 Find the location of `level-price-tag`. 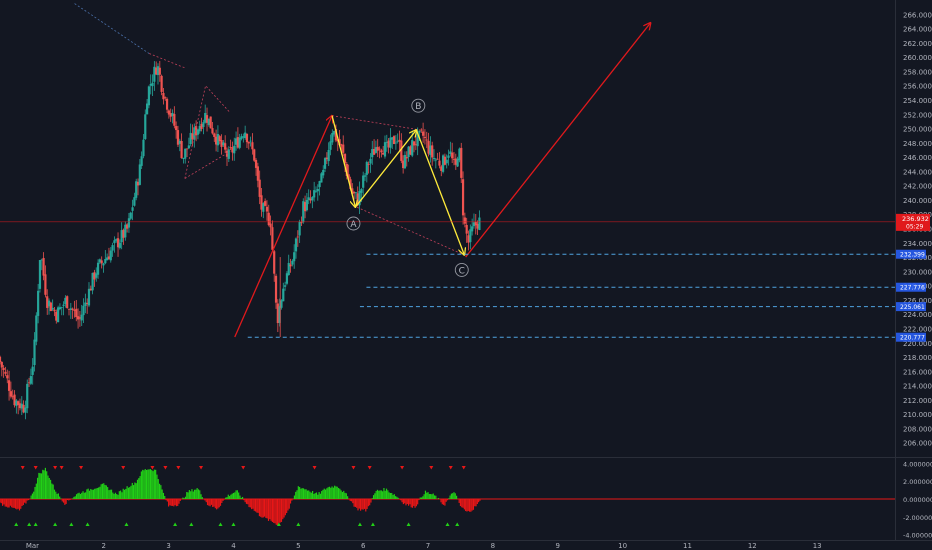

level-price-tag is located at coordinates (911, 307).